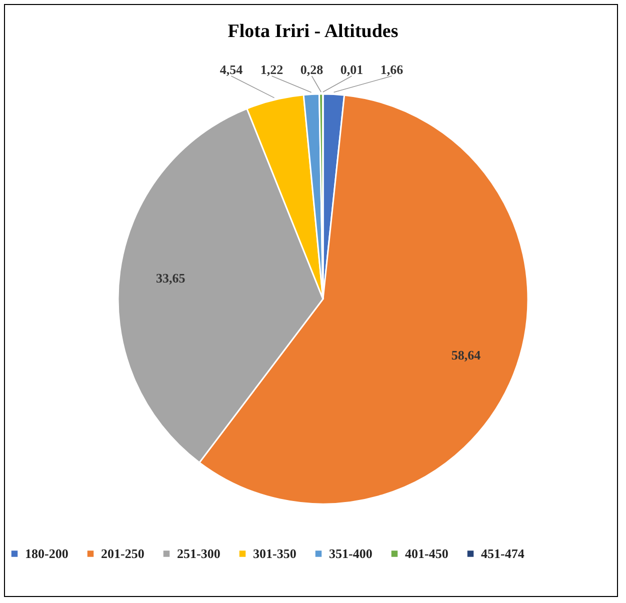 This screenshot has width=626, height=603. What do you see at coordinates (313, 31) in the screenshot?
I see `chart-title: Flota Iriri - Altitudes` at bounding box center [313, 31].